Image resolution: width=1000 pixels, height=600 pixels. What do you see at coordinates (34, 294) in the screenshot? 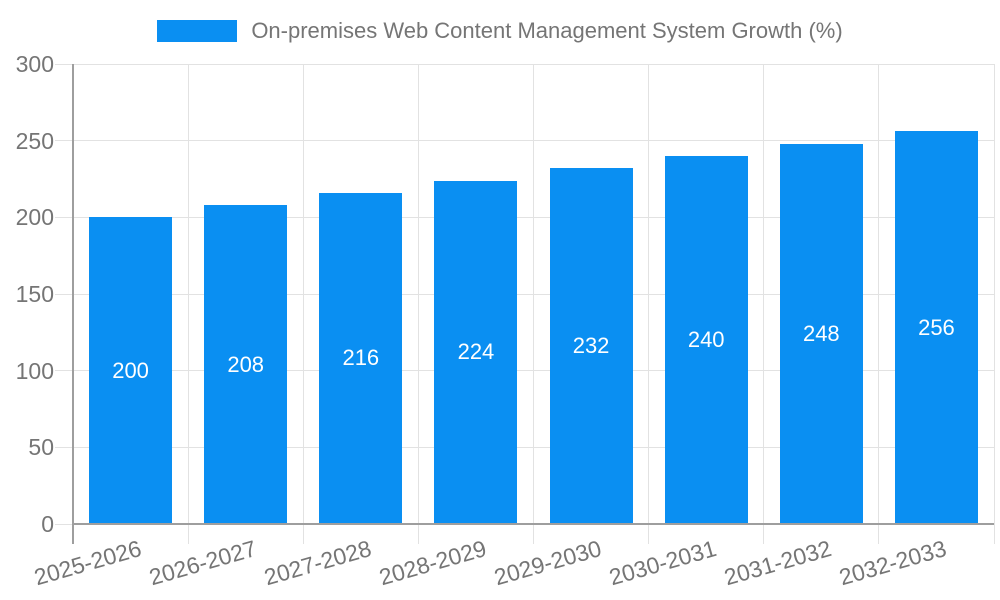
I see `y-axis-tick-label: 150` at bounding box center [34, 294].